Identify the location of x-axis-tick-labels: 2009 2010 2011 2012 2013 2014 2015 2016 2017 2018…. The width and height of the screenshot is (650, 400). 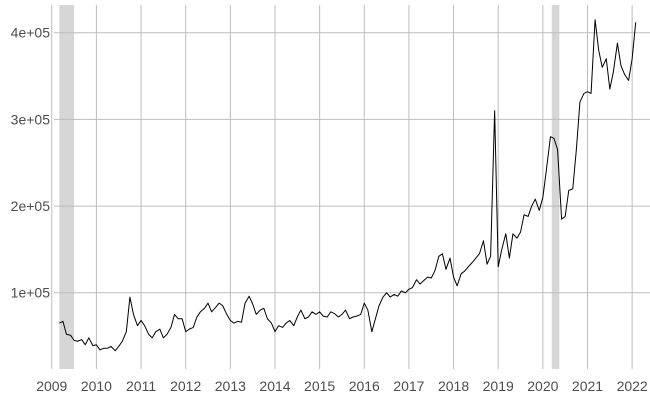
(342, 386).